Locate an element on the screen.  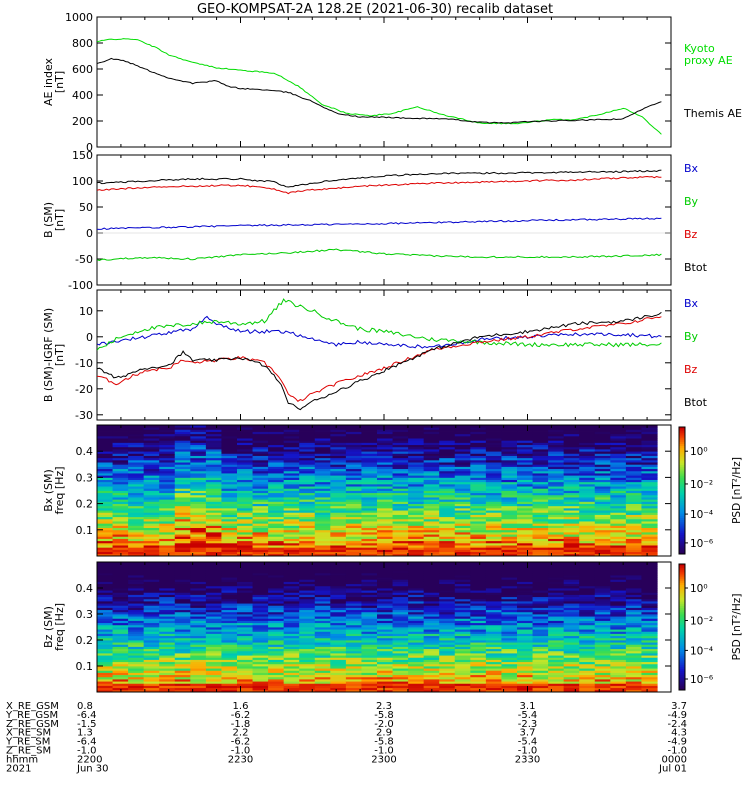
y-axis-label-line: freq [Hz] is located at coordinates (59, 490).